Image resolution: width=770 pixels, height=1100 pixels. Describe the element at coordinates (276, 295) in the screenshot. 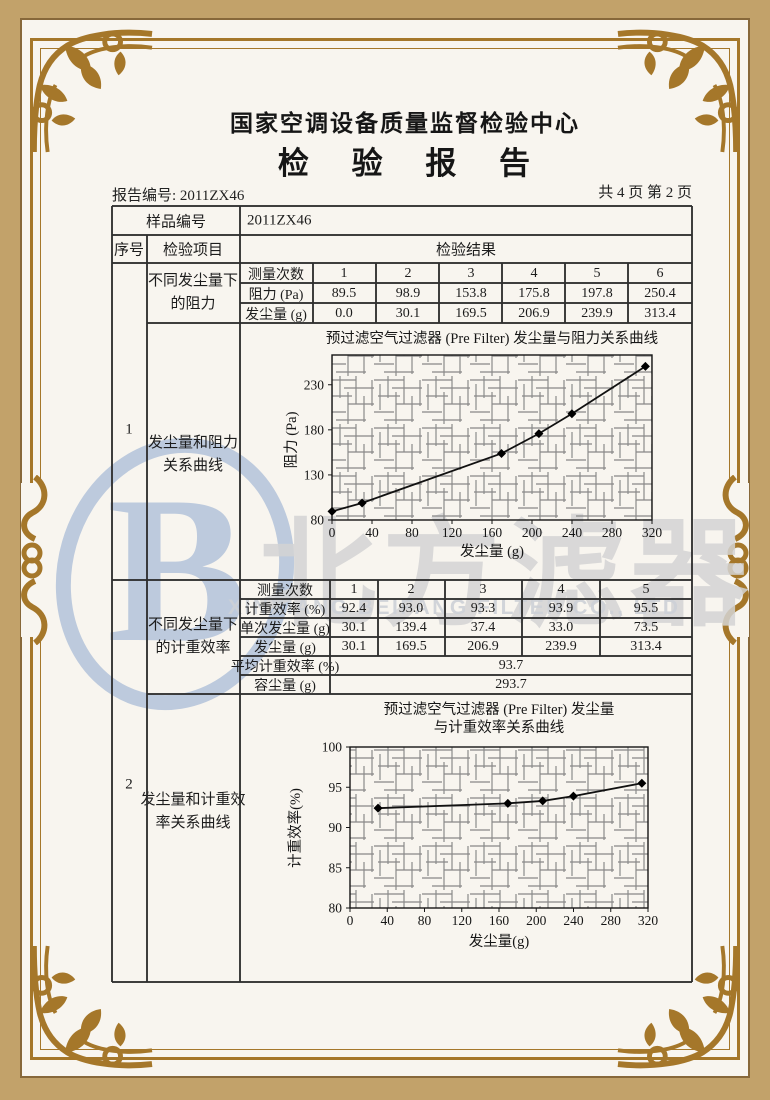

I see `row-label: 阻力 (Pa)` at that location.